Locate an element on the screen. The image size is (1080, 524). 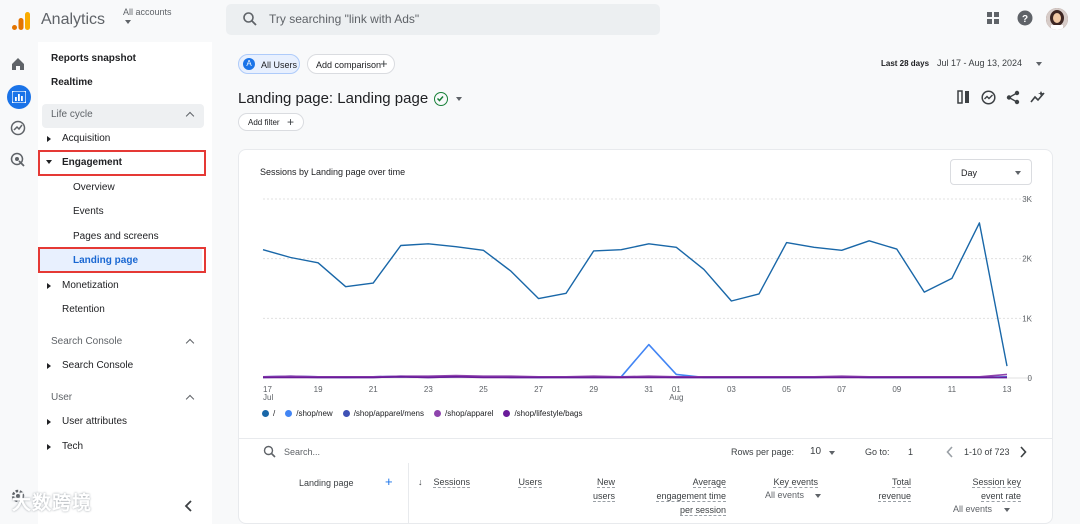
nav-overview: Overview is located at coordinates (94, 187).